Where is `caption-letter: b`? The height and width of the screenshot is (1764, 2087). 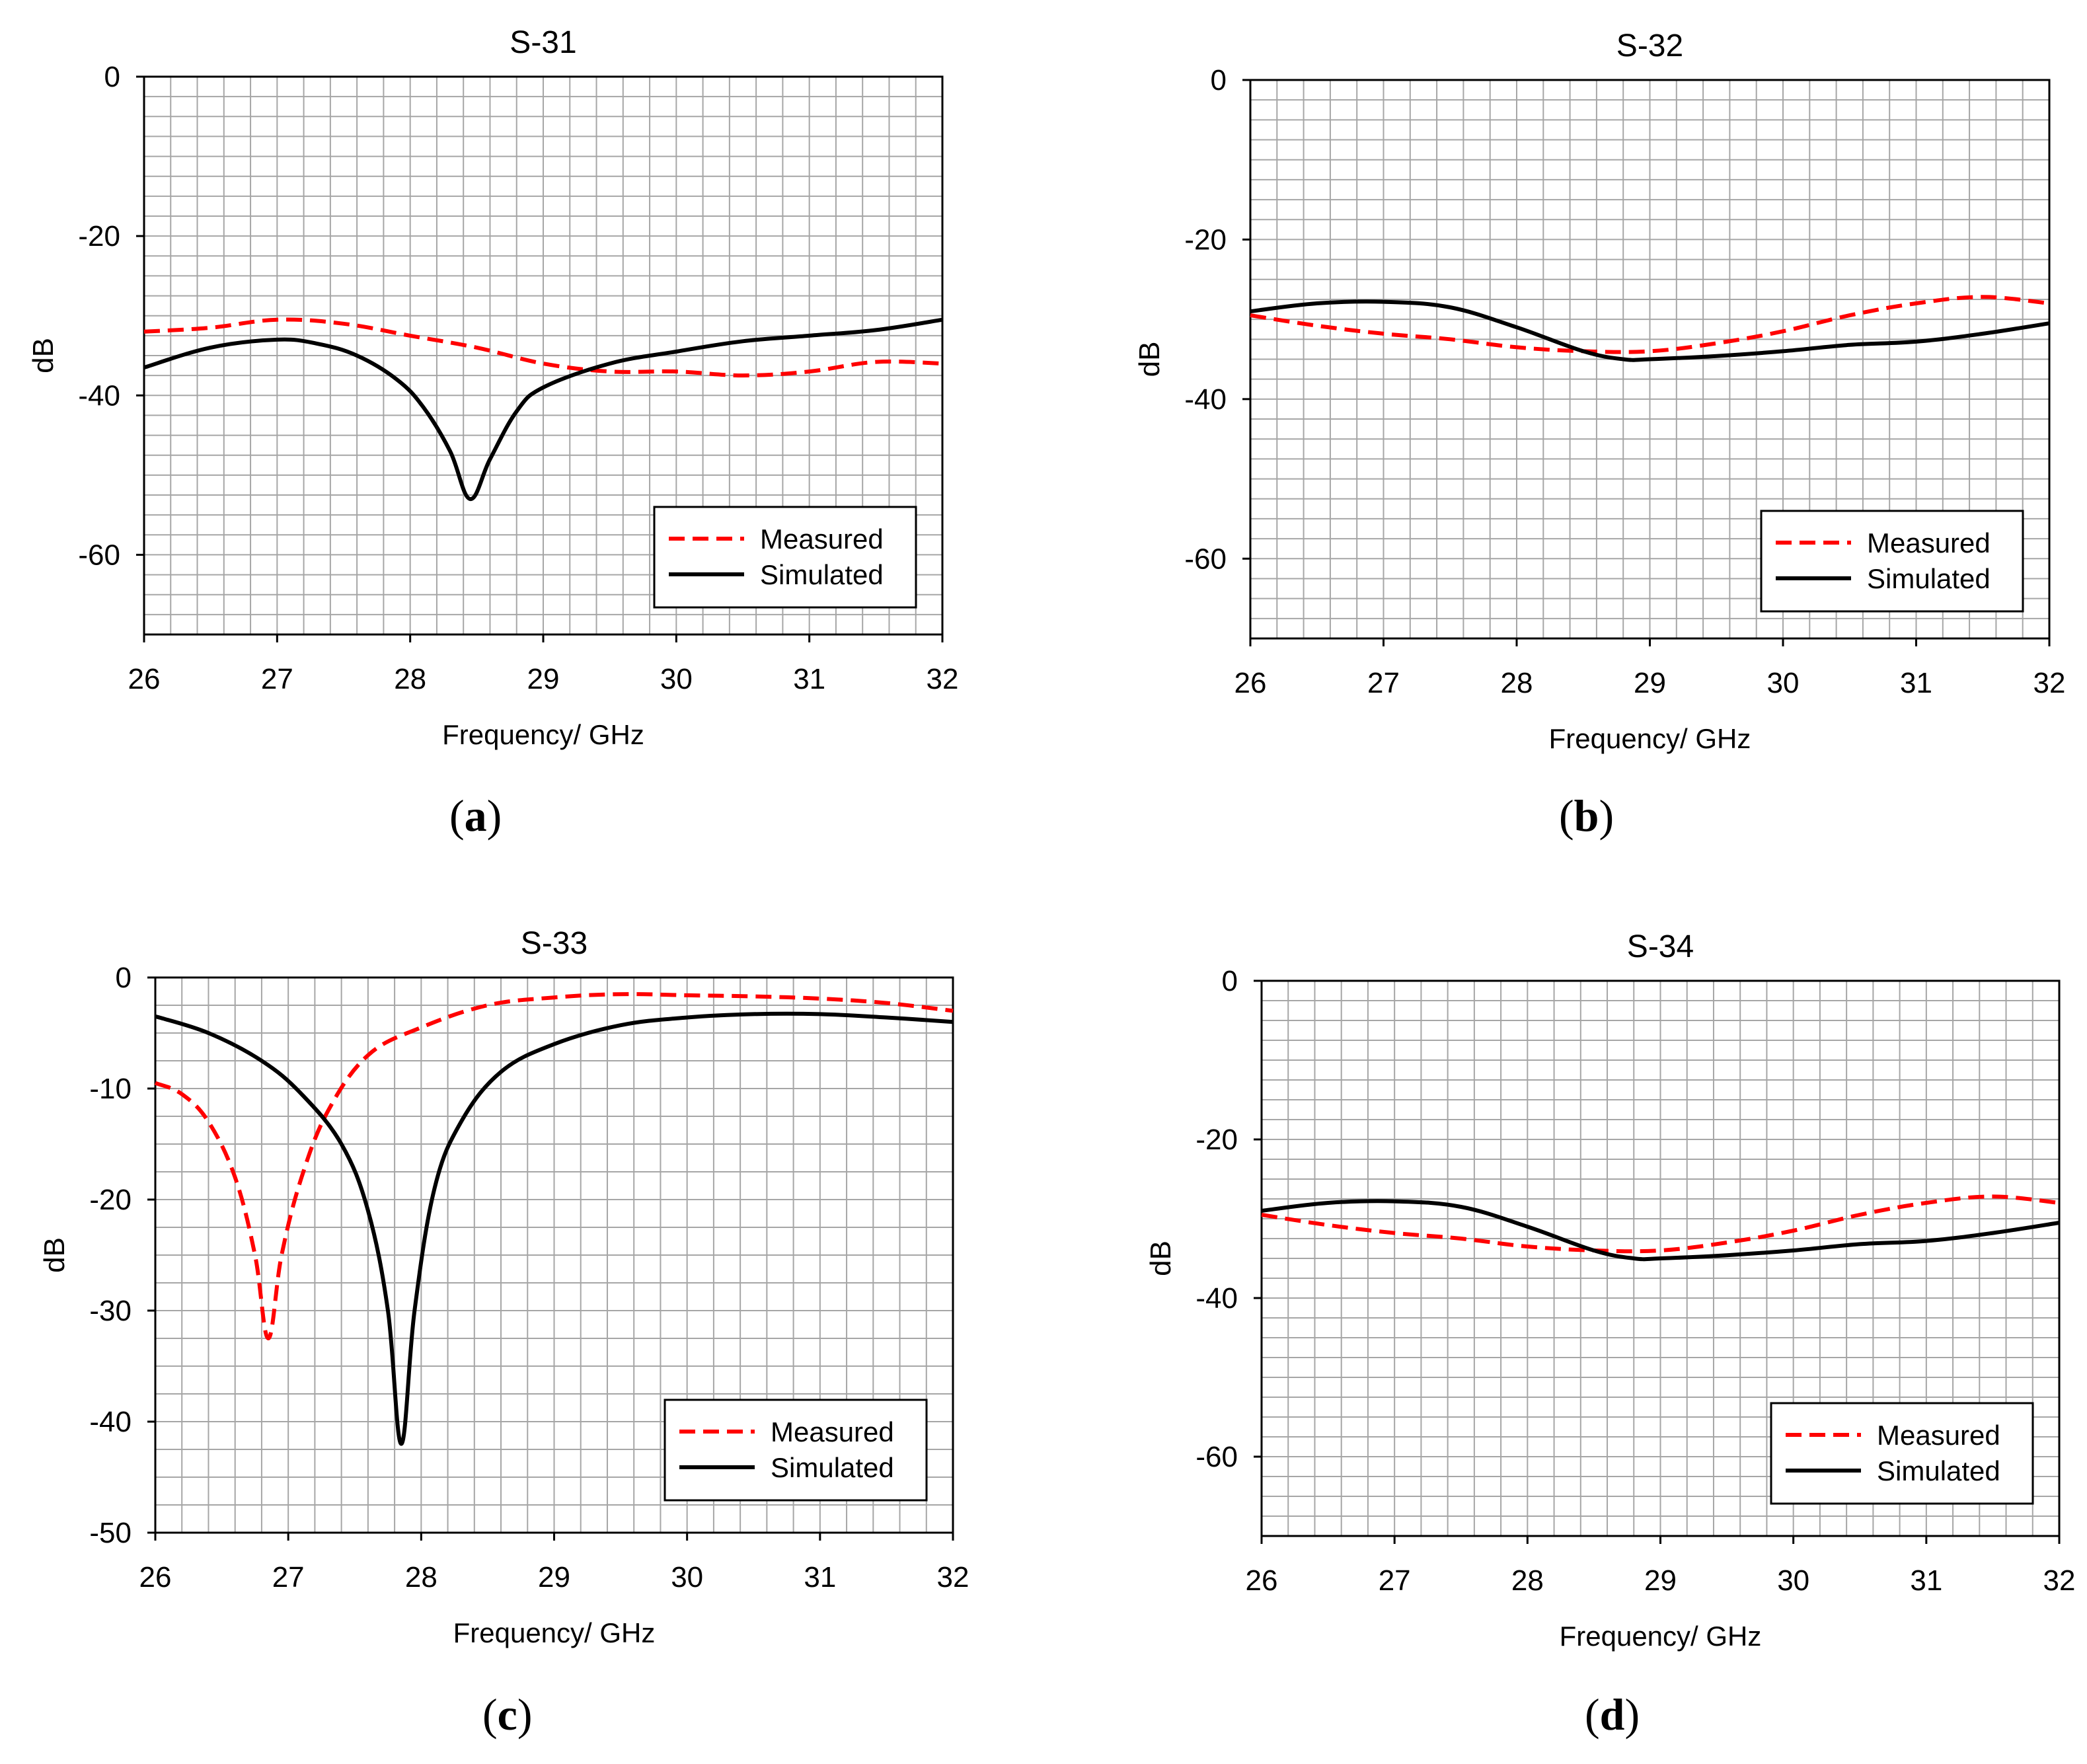 caption-letter: b is located at coordinates (1587, 815).